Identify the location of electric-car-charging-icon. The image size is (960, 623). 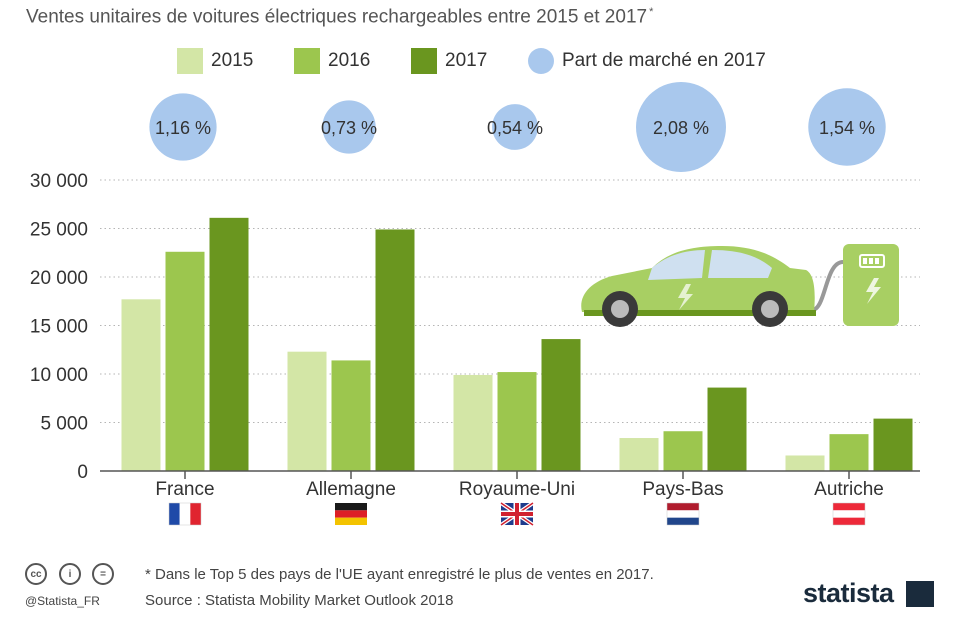
(740, 285).